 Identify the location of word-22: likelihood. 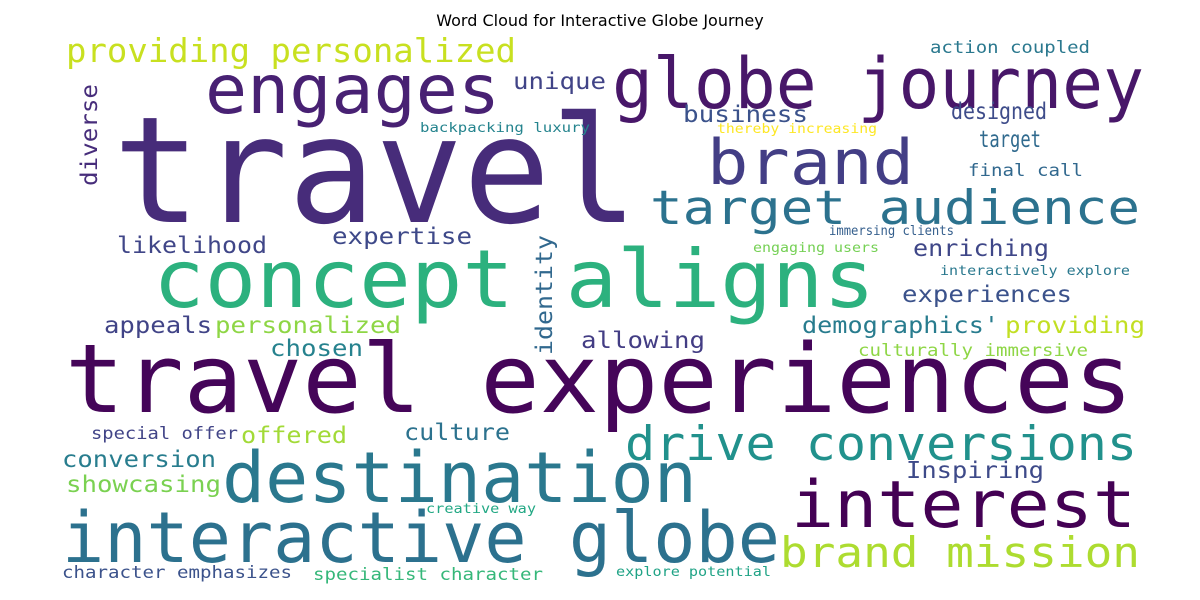
(192, 246).